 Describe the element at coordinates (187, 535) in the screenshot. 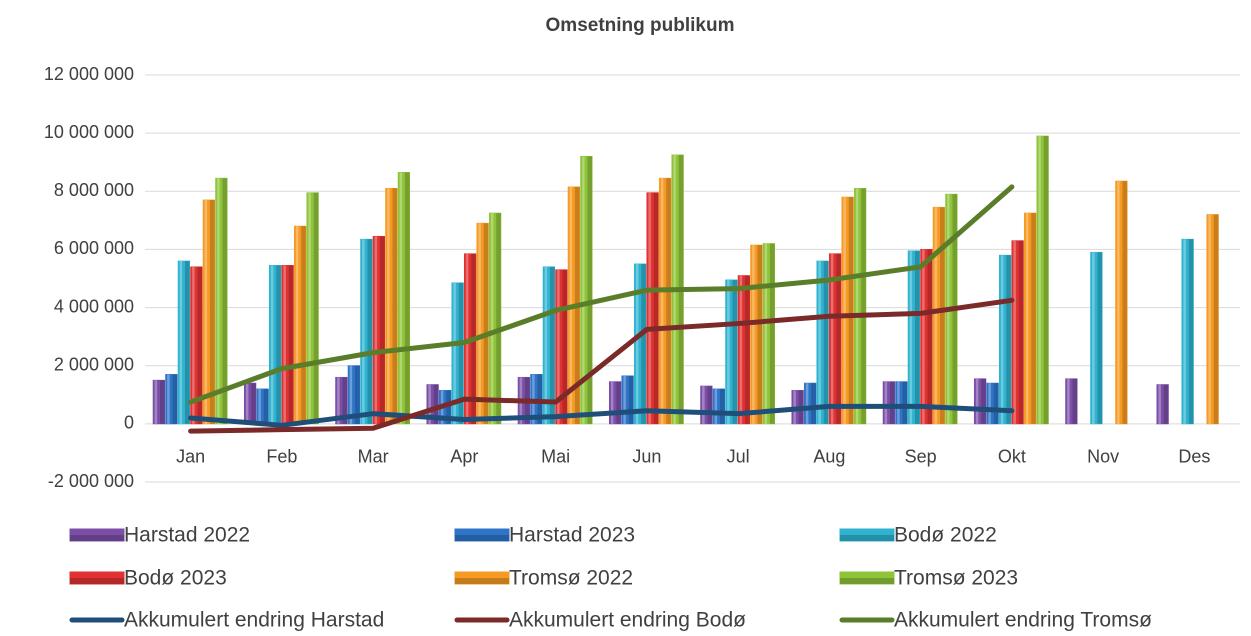

I see `legend-label: Harstad 2022` at that location.